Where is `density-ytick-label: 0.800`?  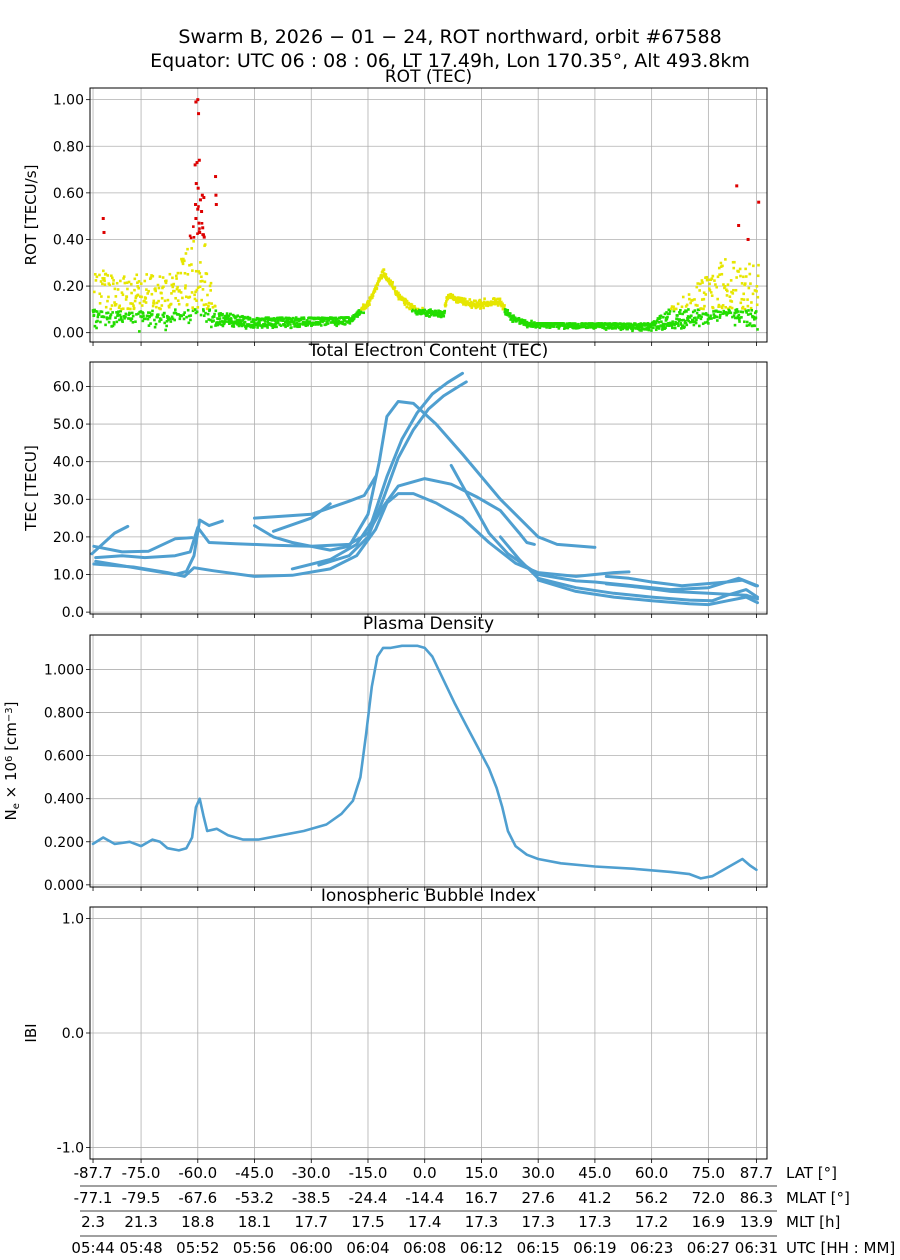
density-ytick-label: 0.800 is located at coordinates (64, 714).